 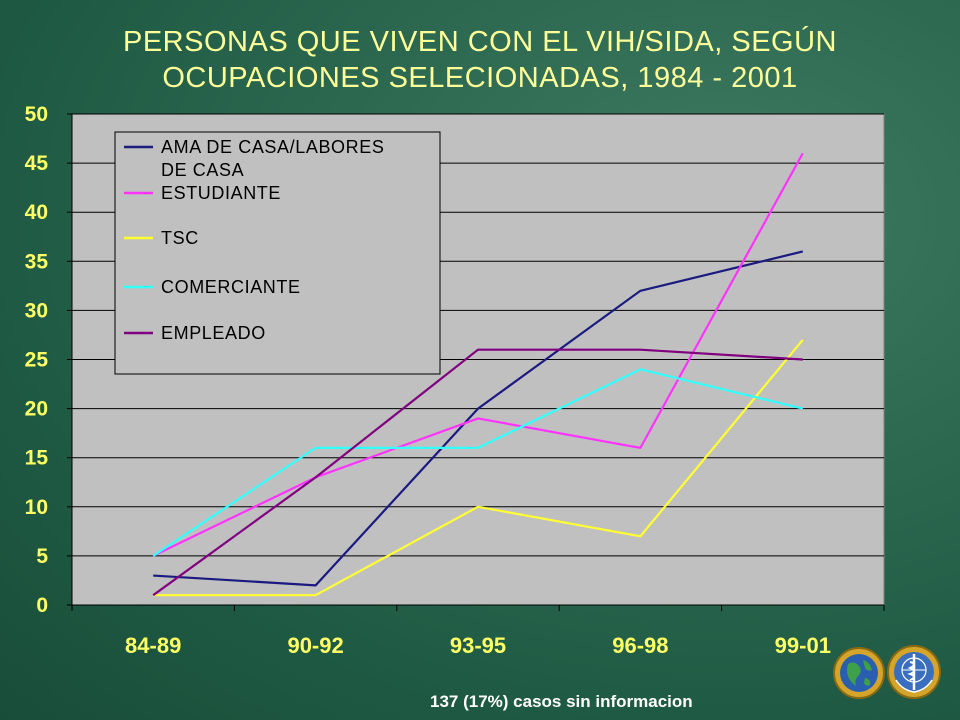 What do you see at coordinates (478, 645) in the screenshot?
I see `x-tick-label: 93-95` at bounding box center [478, 645].